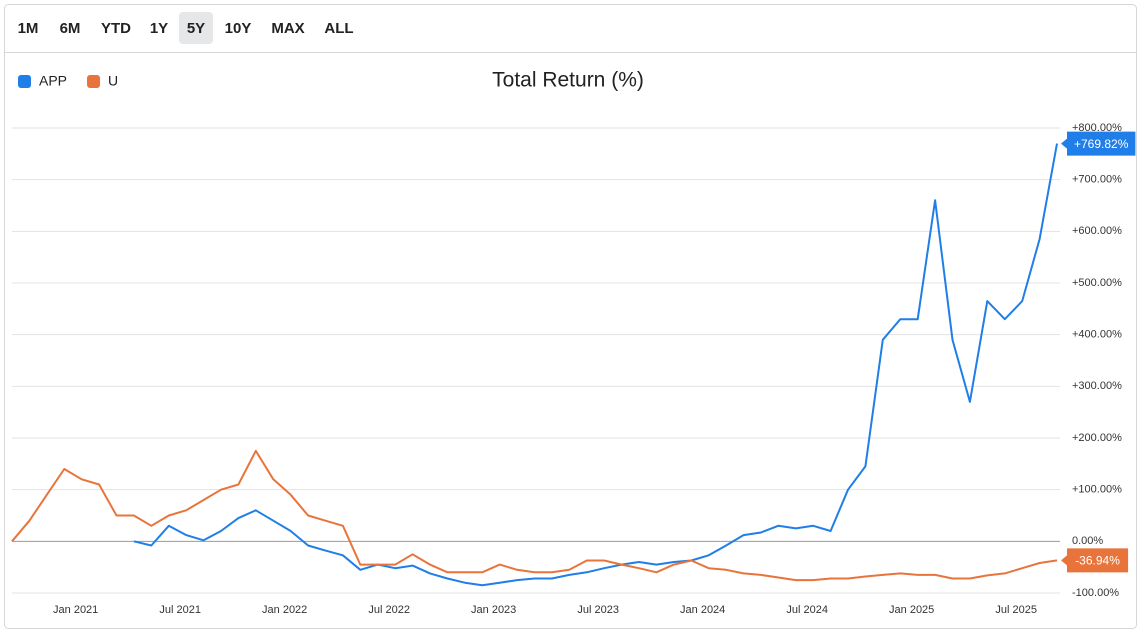  I want to click on x-tick-label: Jul 2024, so click(807, 610).